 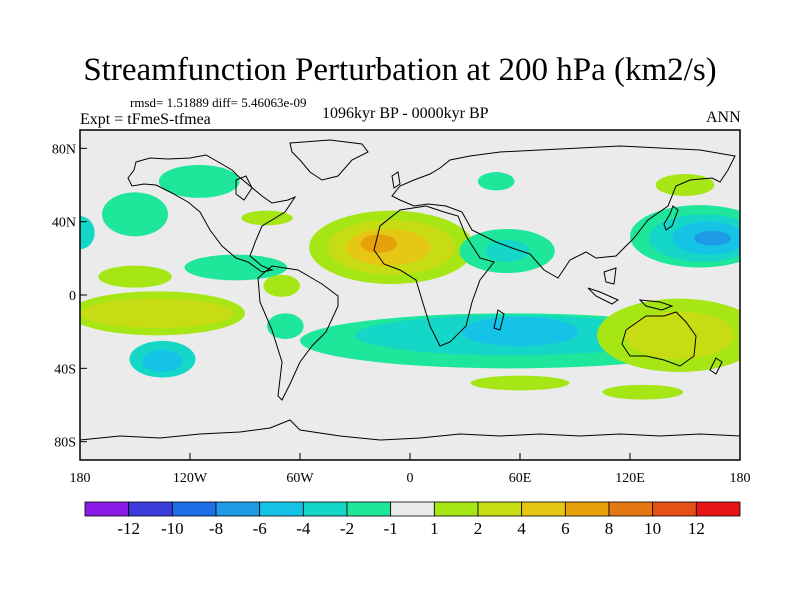 I want to click on coast-australia, so click(x=659, y=339).